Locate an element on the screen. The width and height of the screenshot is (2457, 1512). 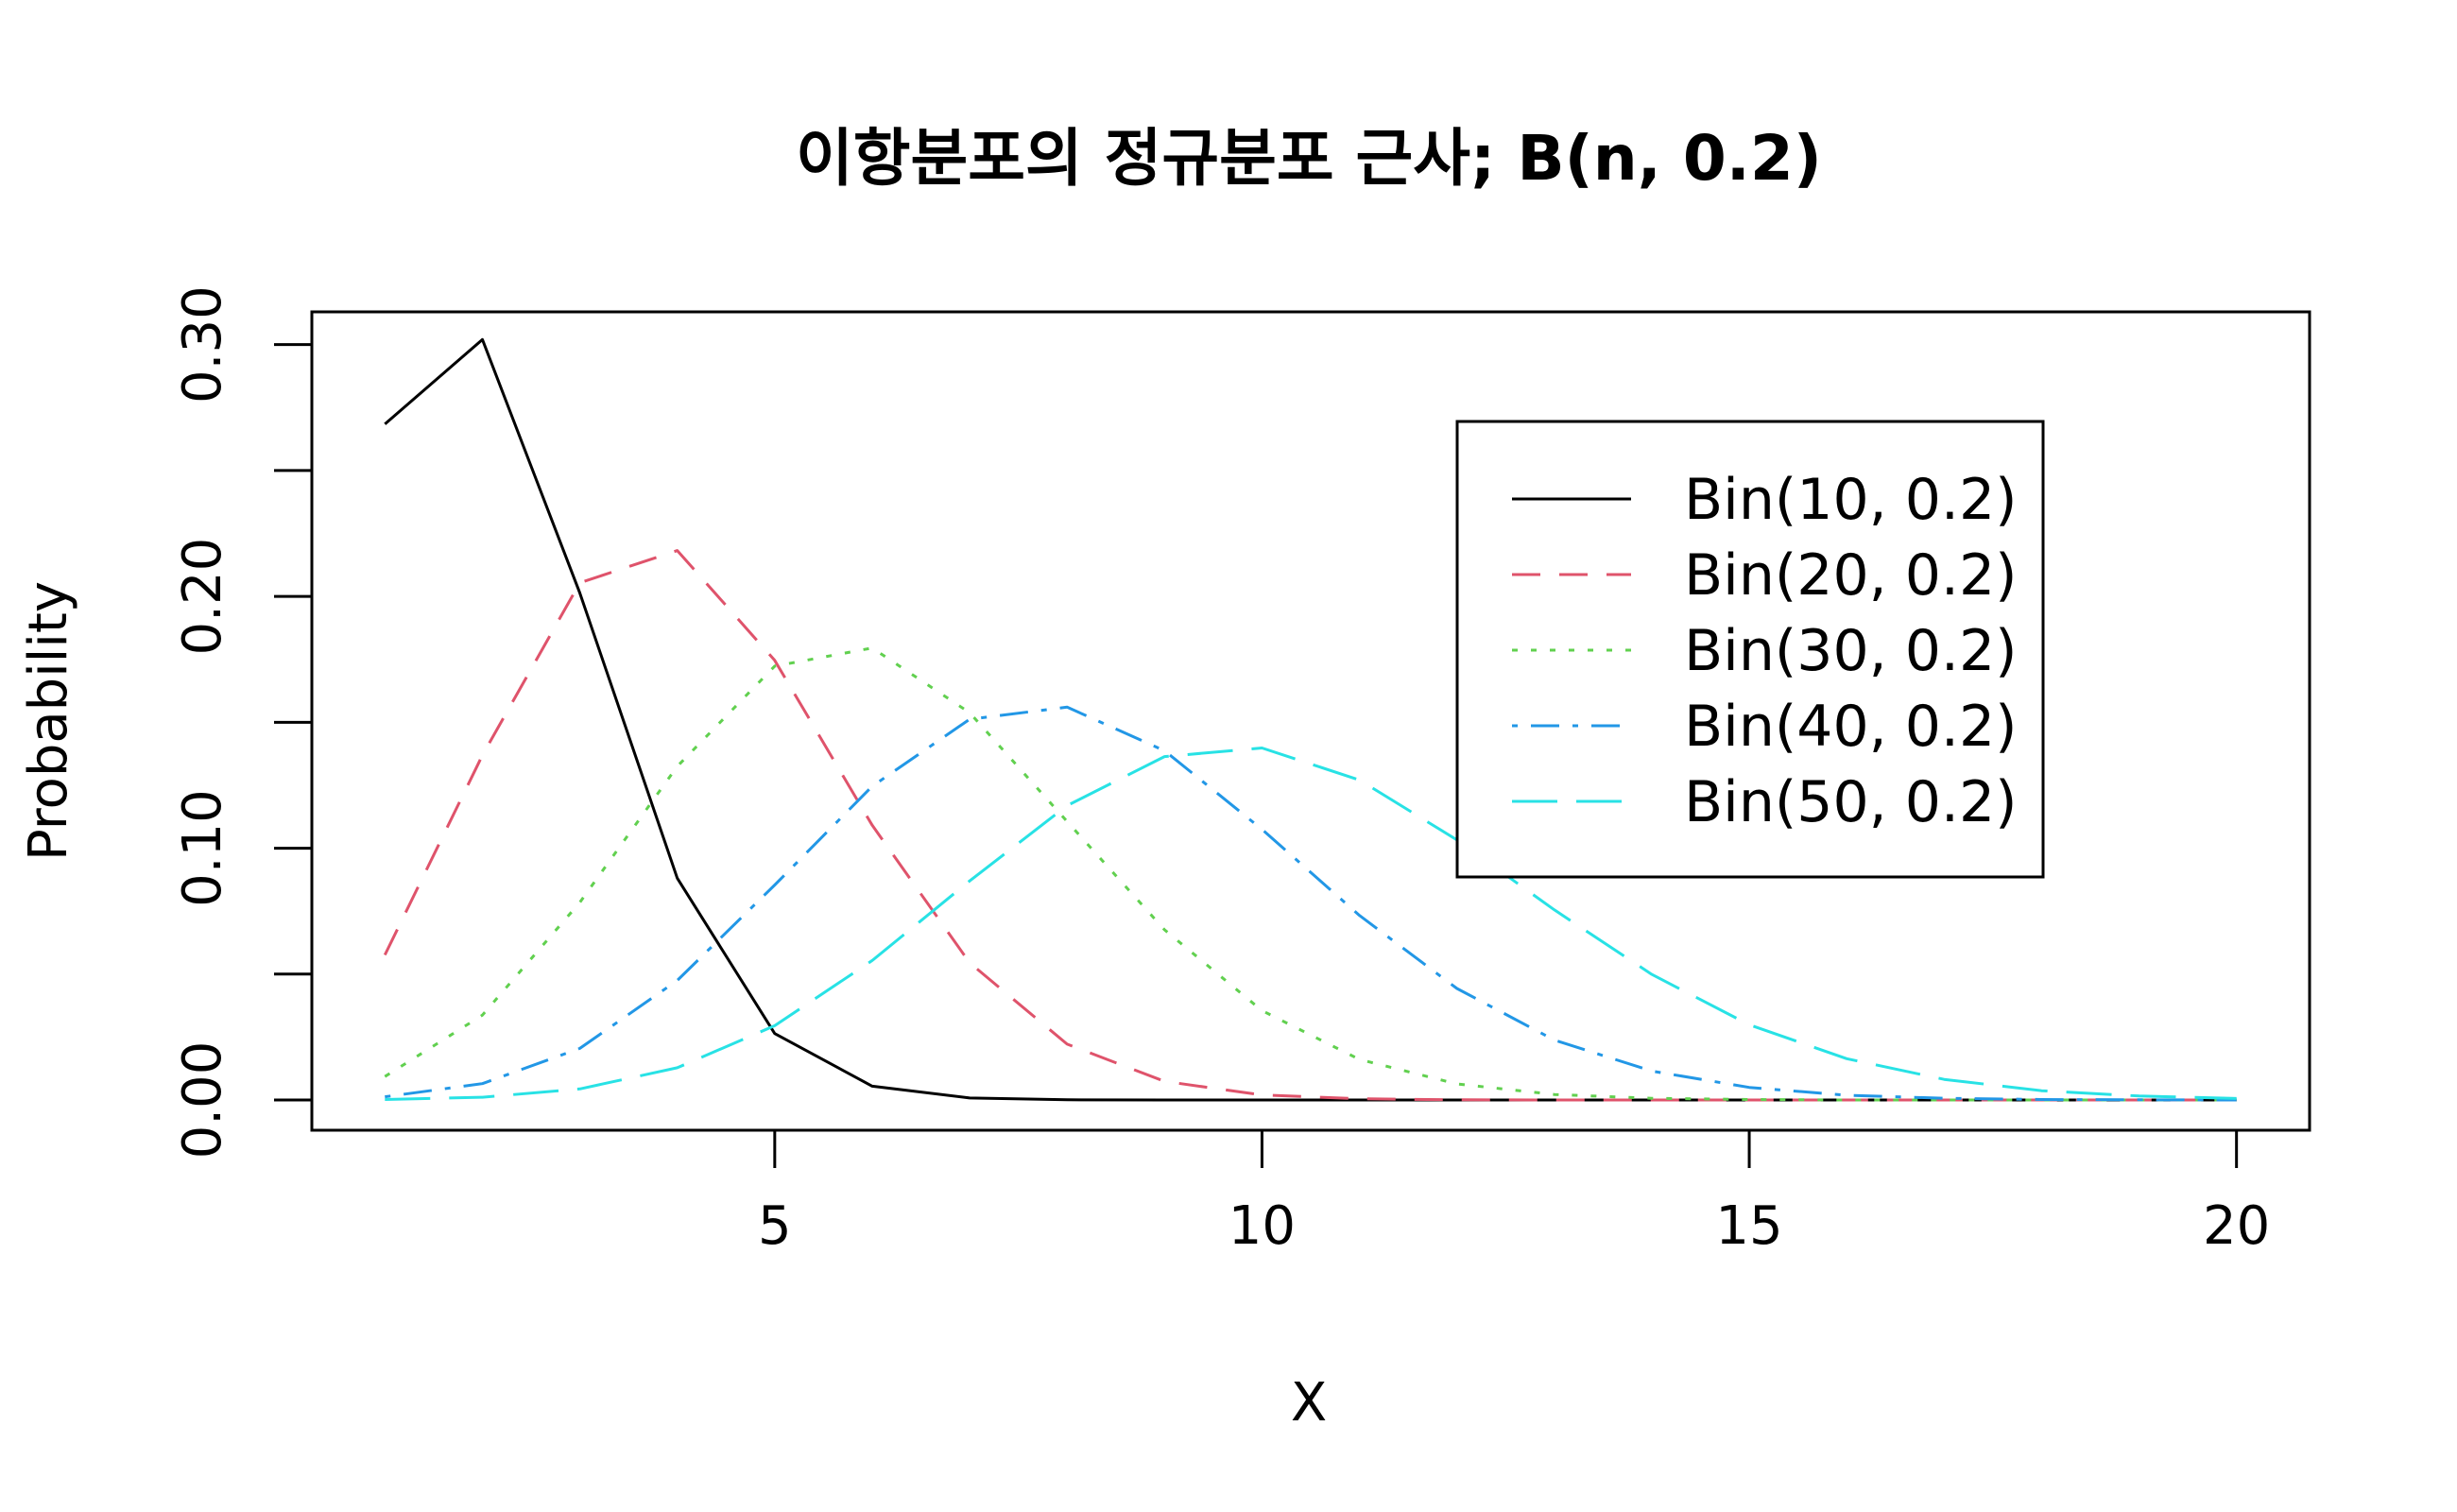
legend-label-5: Bin(50, 0.2) is located at coordinates (1851, 802).